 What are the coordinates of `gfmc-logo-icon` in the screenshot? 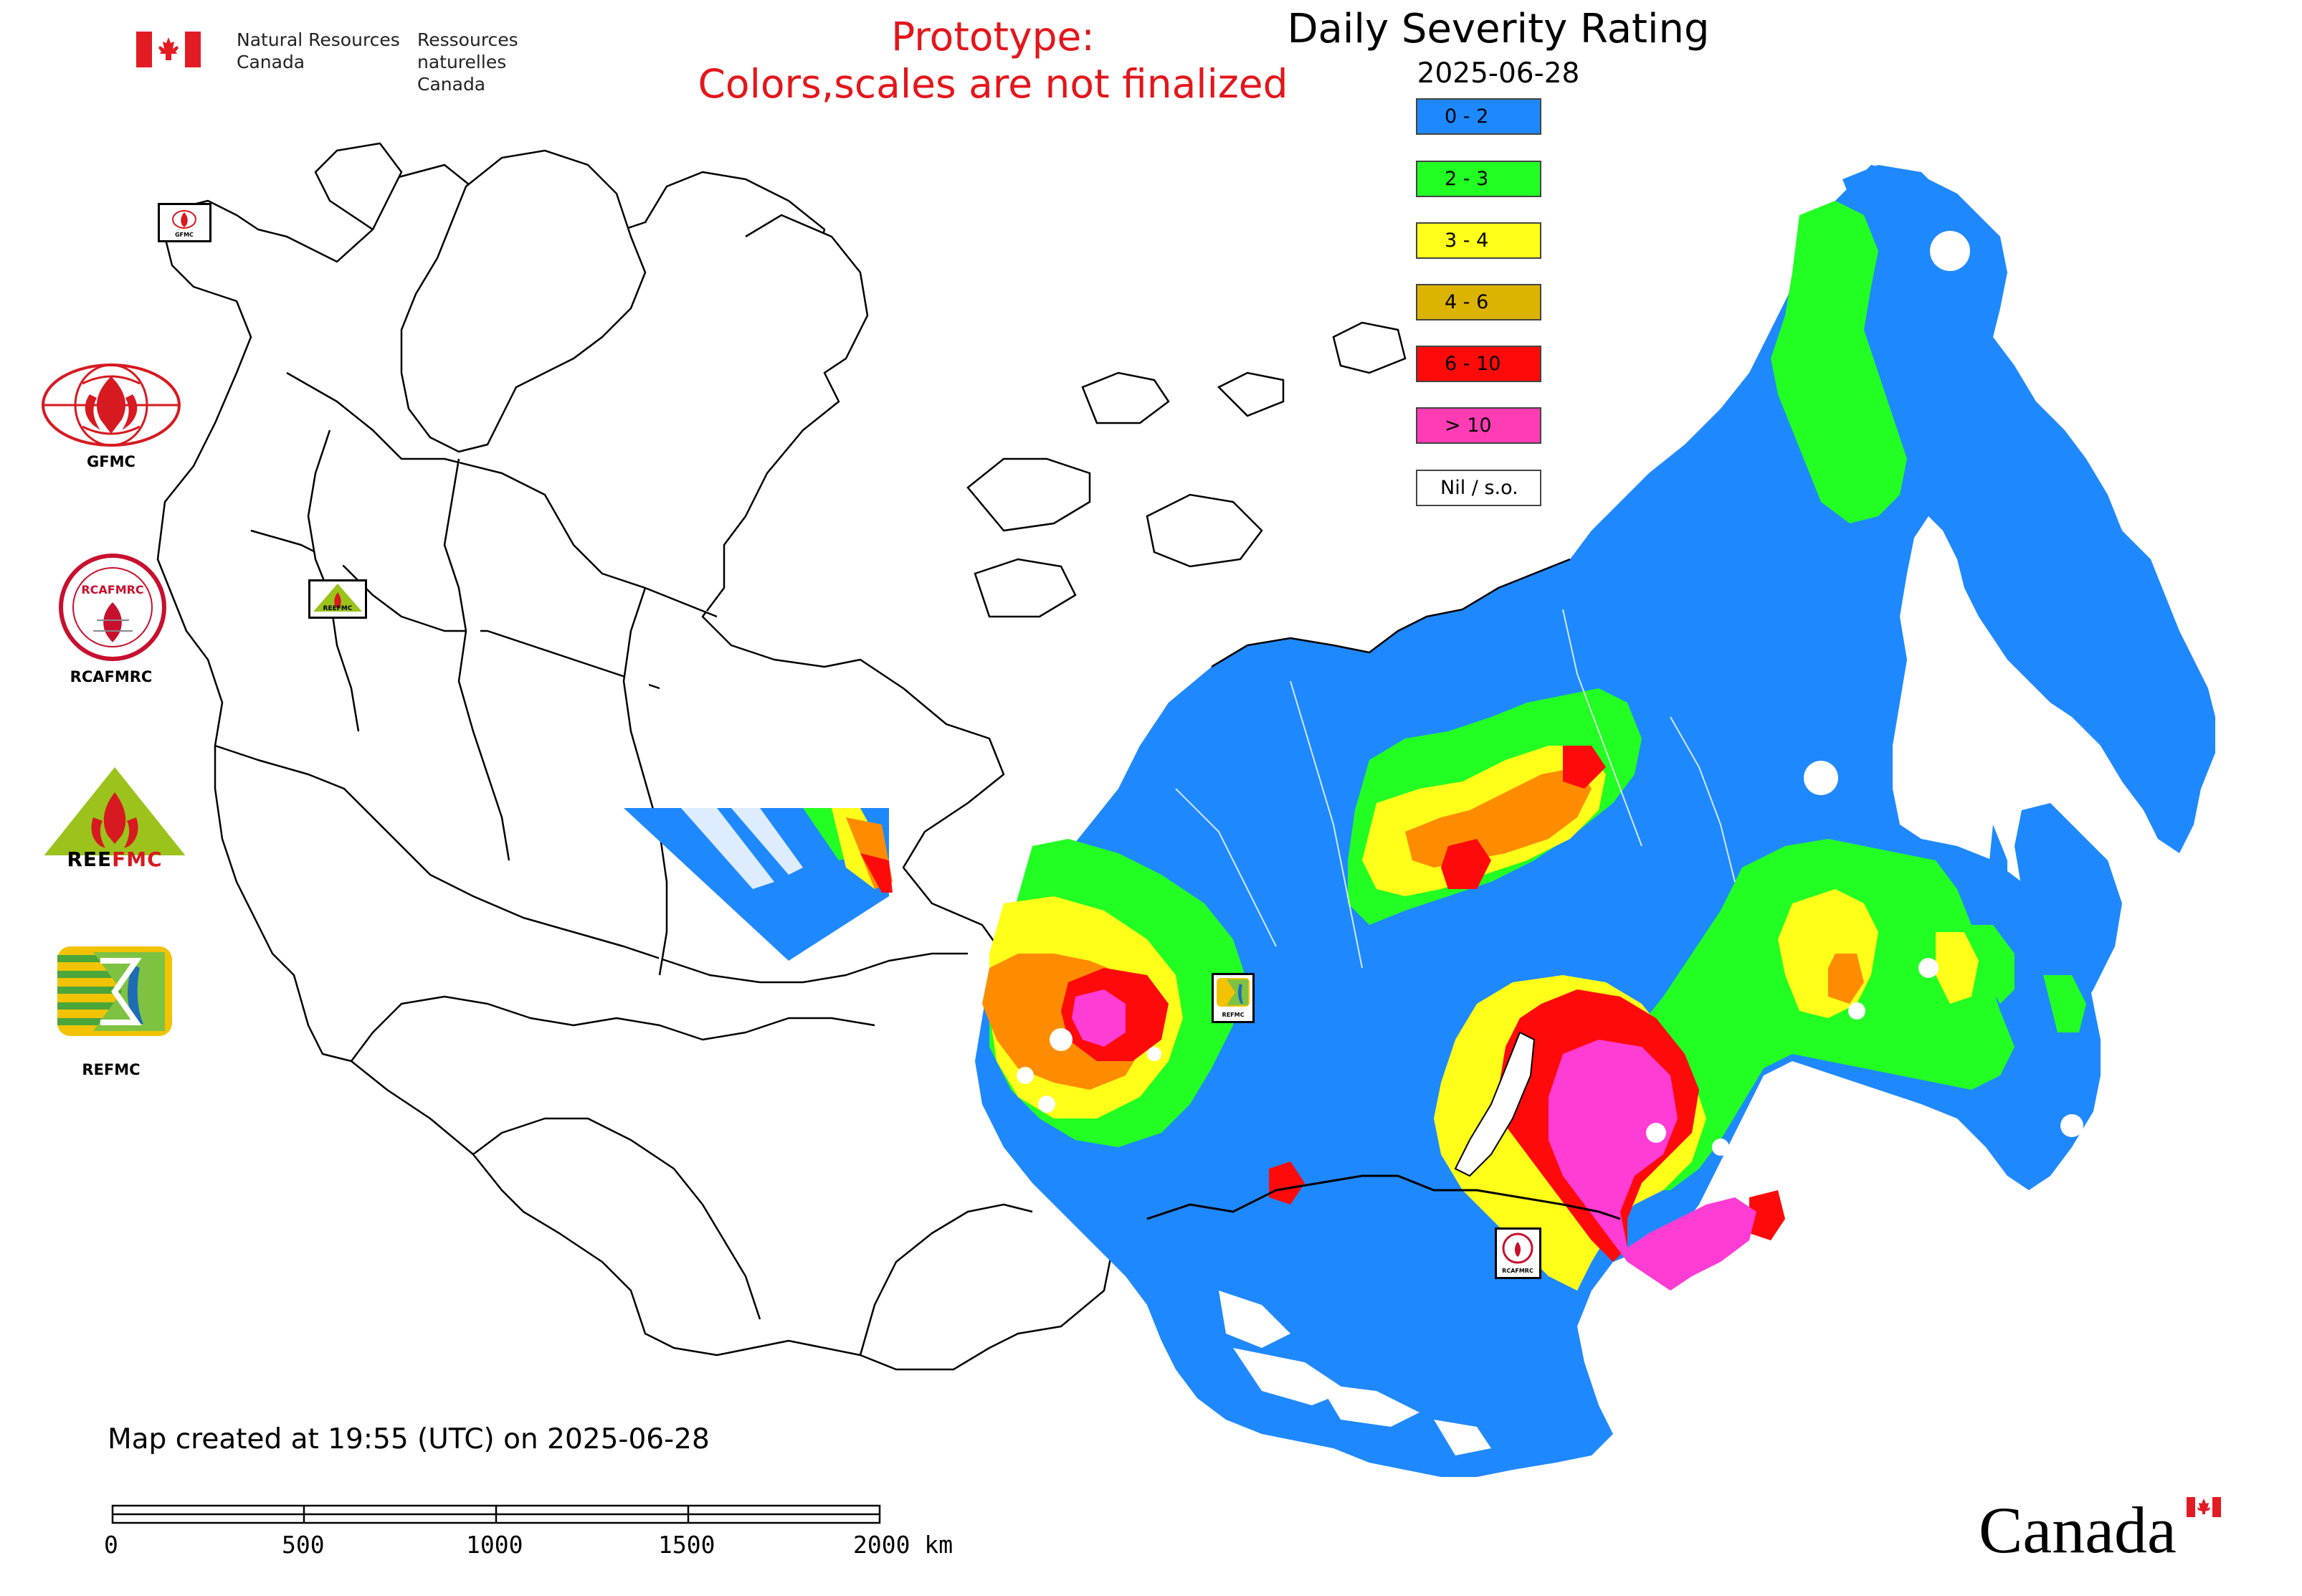 It's located at (112, 405).